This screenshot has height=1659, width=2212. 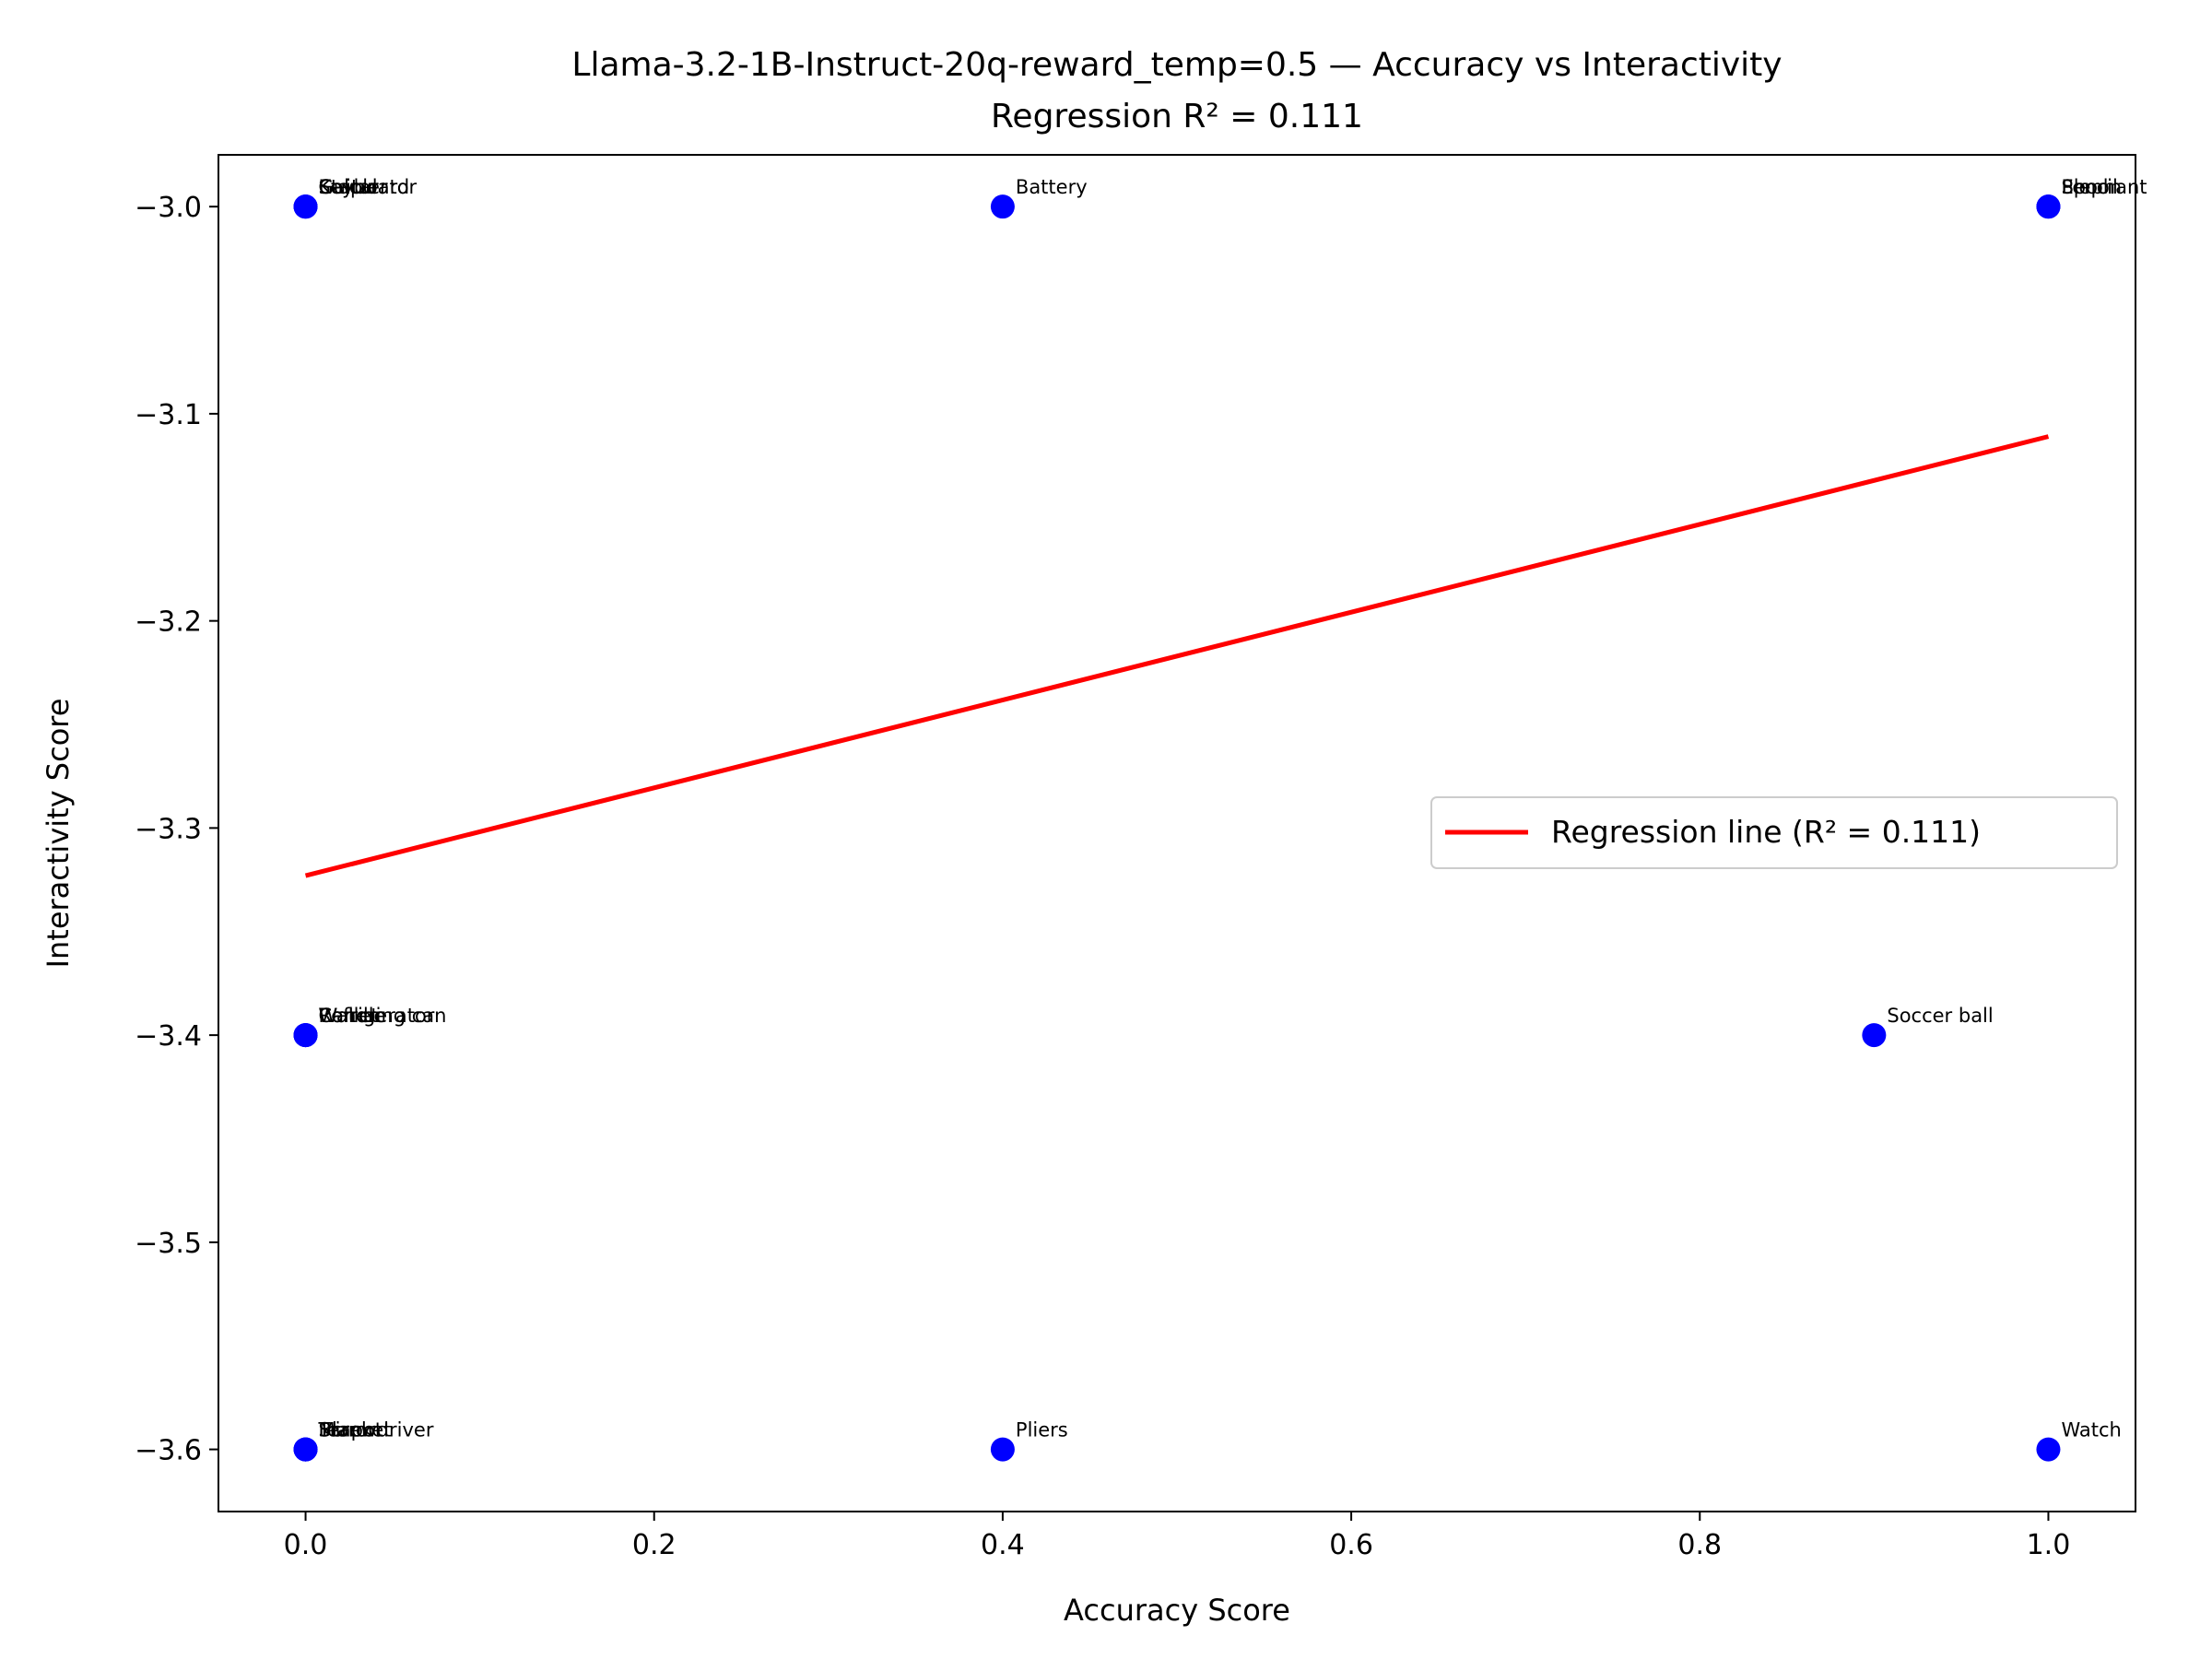 I want to click on point-label: Mirror, so click(x=347, y=1430).